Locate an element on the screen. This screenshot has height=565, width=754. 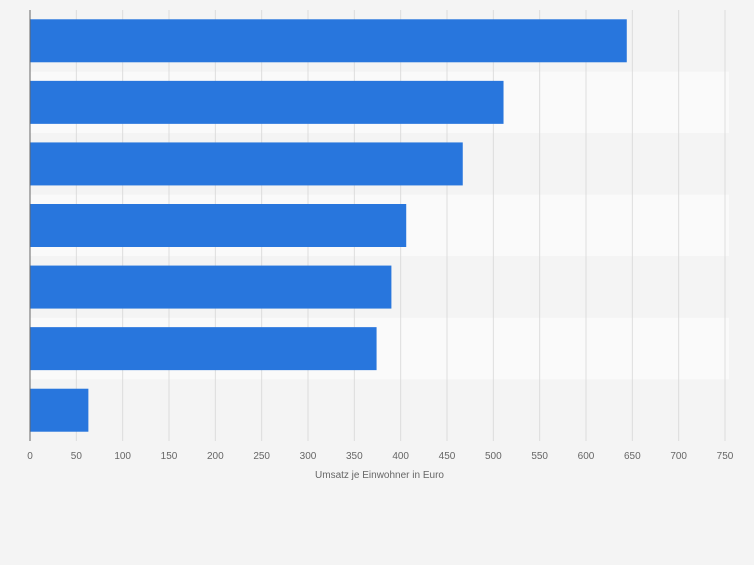
x-tick-label: 200 is located at coordinates (215, 456).